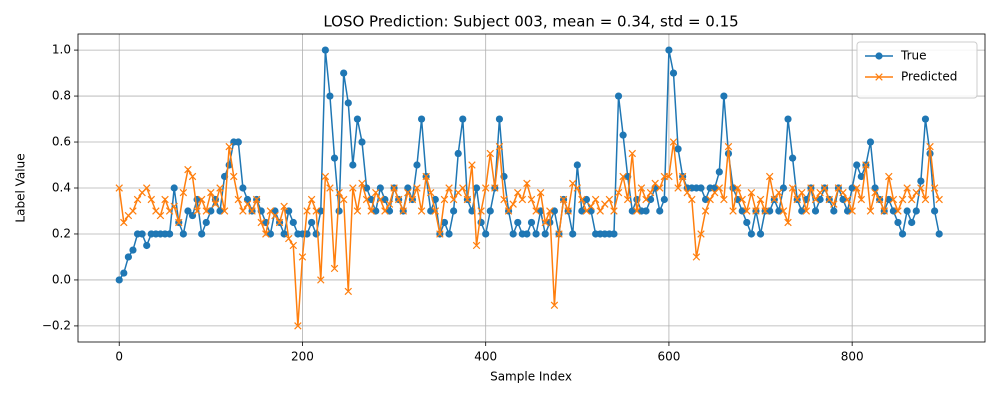 Image resolution: width=1000 pixels, height=400 pixels. I want to click on y-tick-label: 0.8, so click(61, 96).